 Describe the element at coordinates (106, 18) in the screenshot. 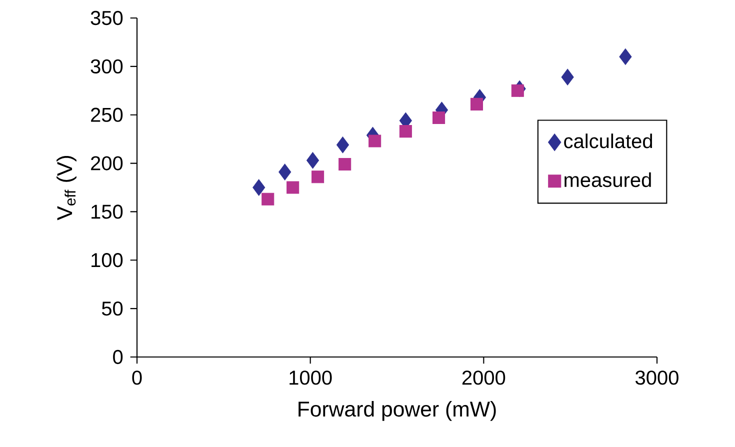

I see `y-tick-label: 350` at that location.